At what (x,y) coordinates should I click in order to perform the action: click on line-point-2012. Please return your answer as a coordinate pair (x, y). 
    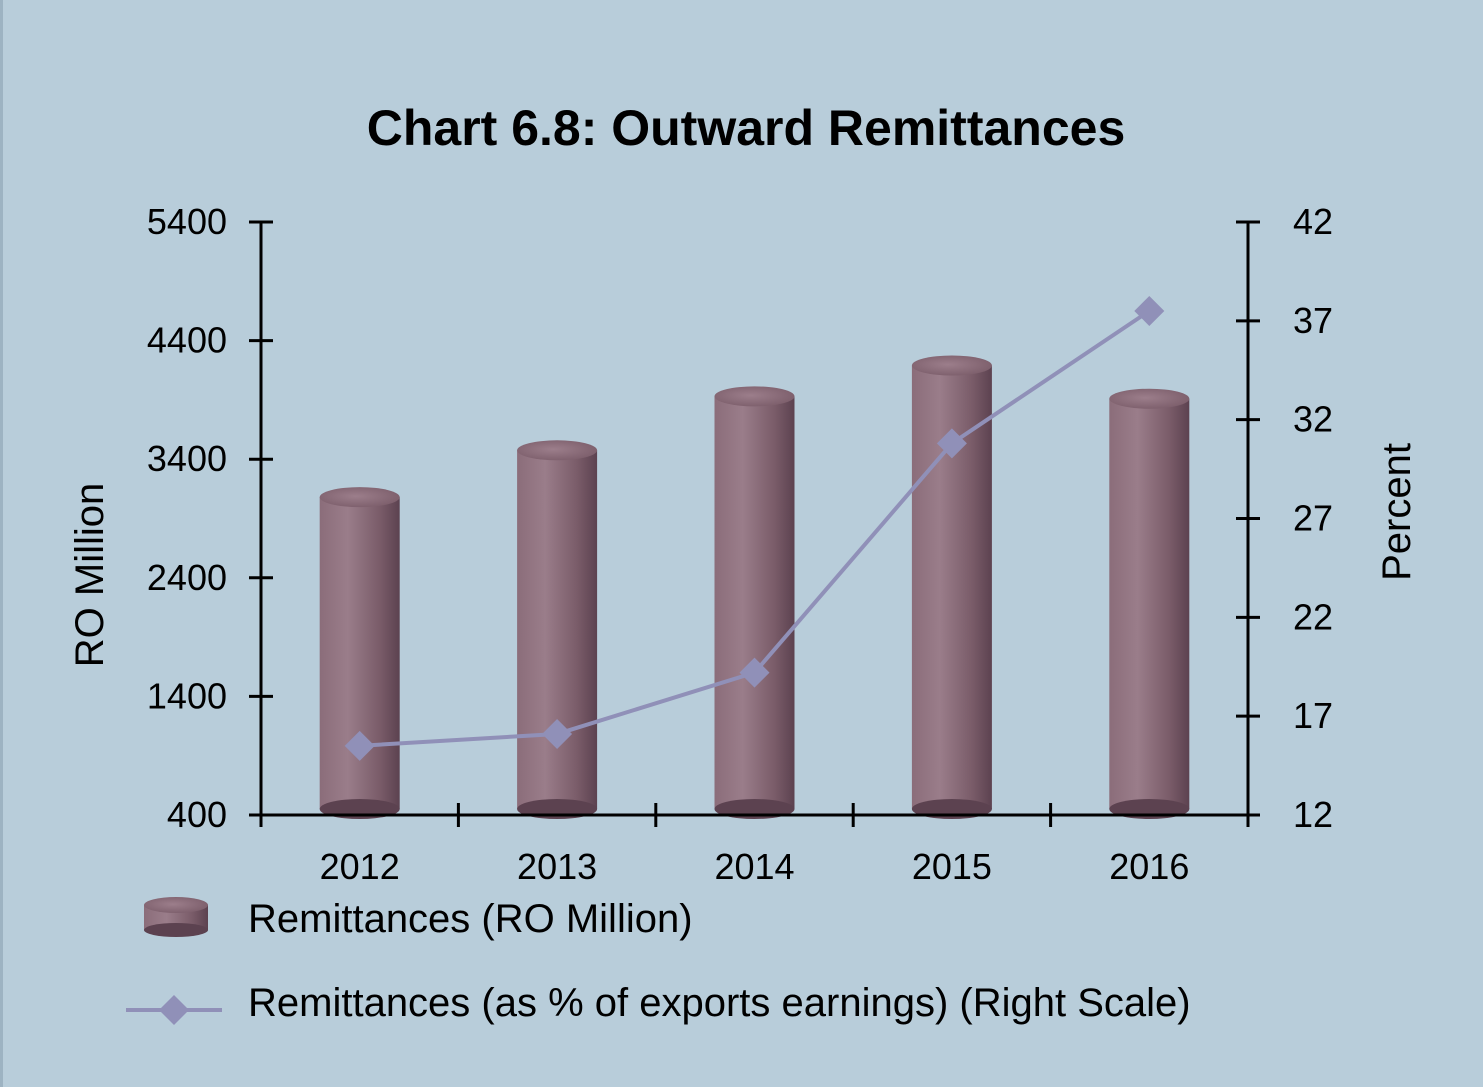
    Looking at the image, I should click on (359, 745).